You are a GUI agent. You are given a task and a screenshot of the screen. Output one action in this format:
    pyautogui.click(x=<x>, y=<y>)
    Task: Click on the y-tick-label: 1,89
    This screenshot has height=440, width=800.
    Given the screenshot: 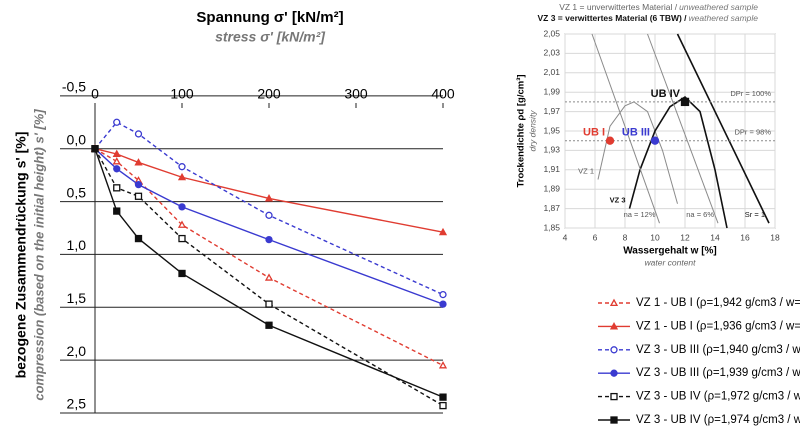 What is the action you would take?
    pyautogui.click(x=551, y=188)
    